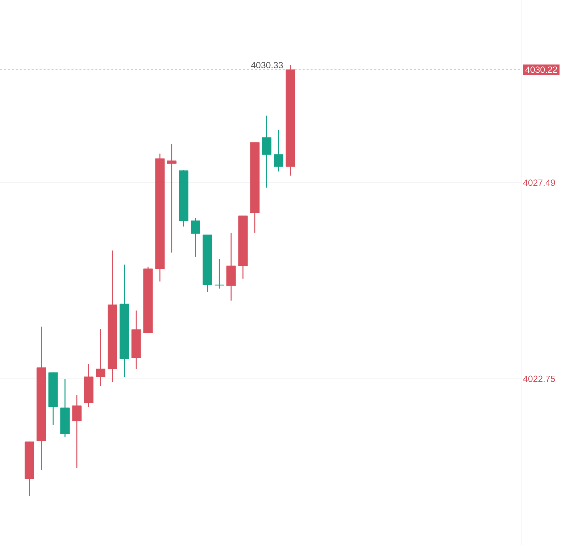  Describe the element at coordinates (542, 70) in the screenshot. I see `ref-line-label: 4030.22` at that location.